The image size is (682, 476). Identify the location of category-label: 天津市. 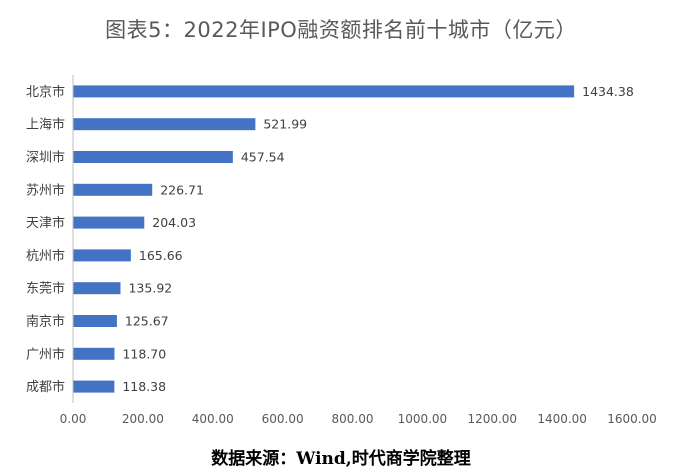
(45, 223).